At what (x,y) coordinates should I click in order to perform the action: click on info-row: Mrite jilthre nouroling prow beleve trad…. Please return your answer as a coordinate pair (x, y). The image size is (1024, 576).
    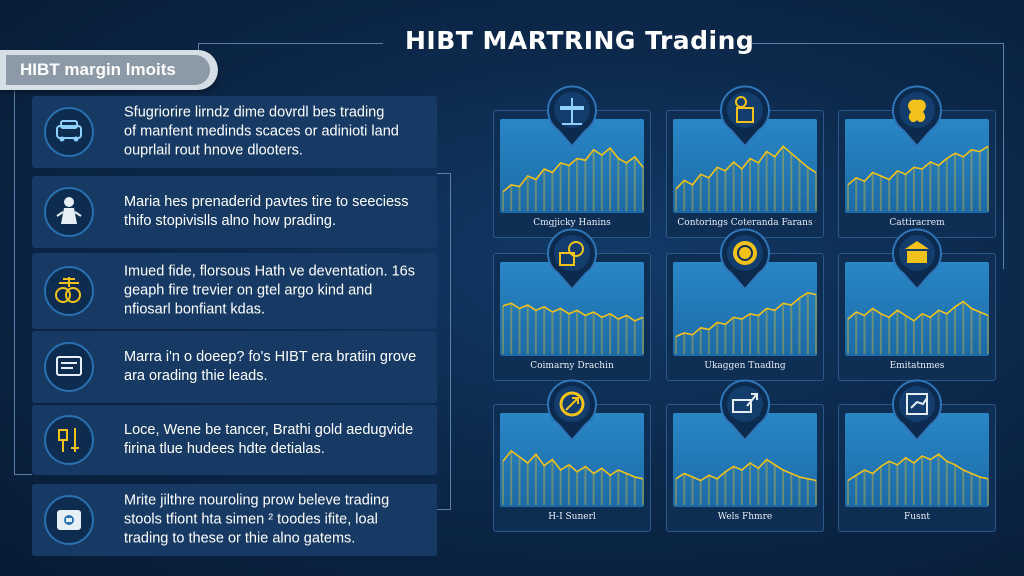
    Looking at the image, I should click on (234, 520).